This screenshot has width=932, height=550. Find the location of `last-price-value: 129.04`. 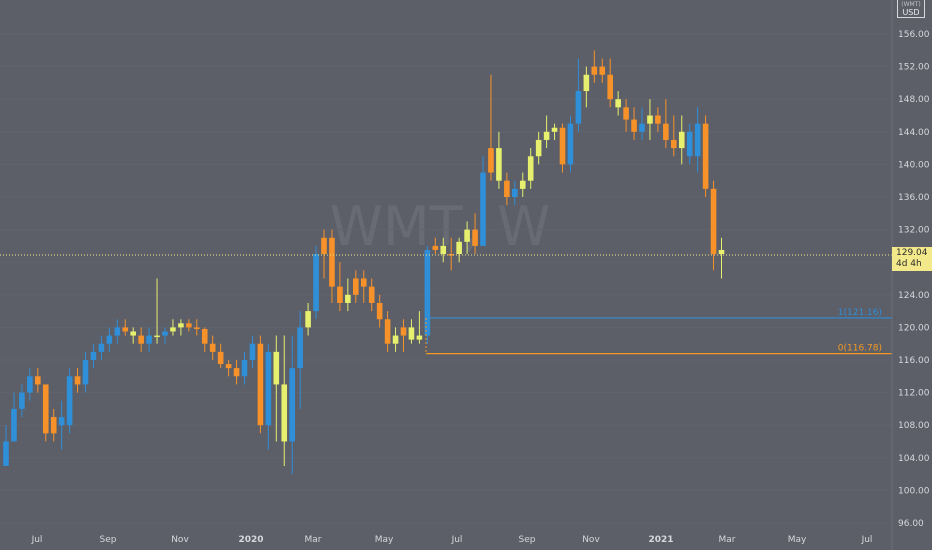

last-price-value: 129.04 is located at coordinates (912, 253).